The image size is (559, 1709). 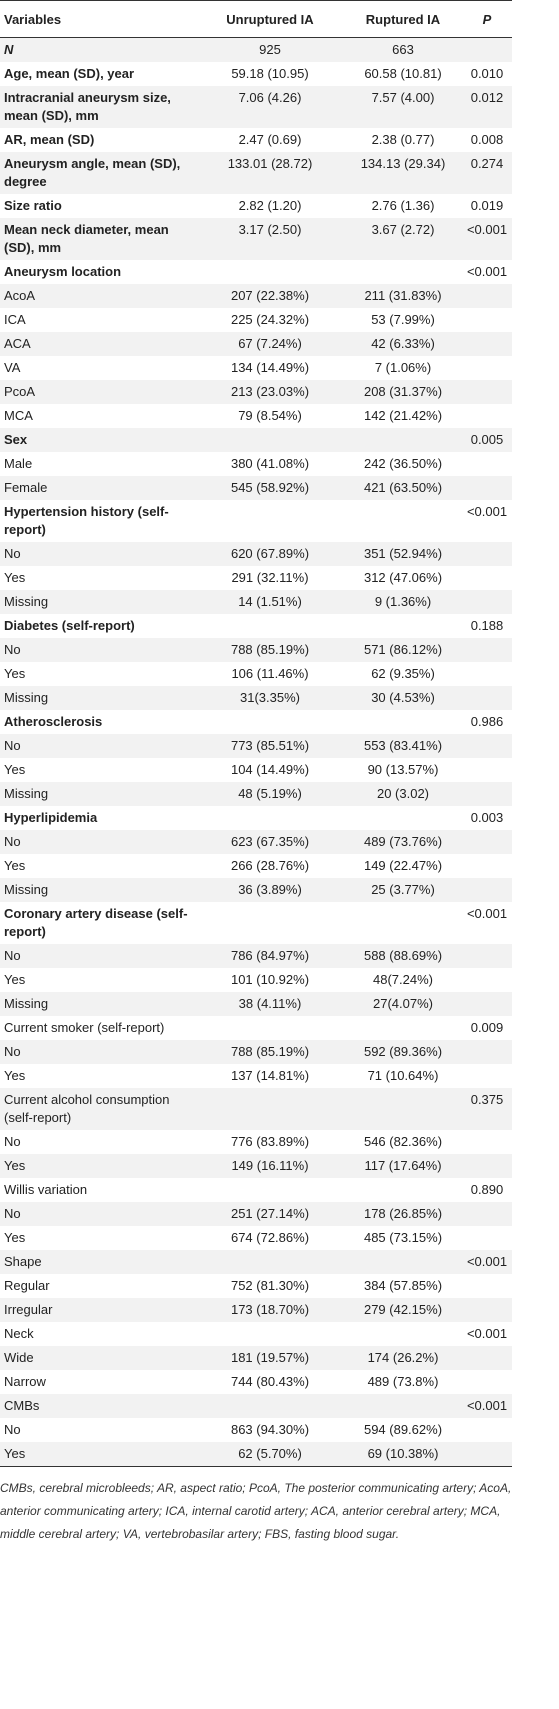 What do you see at coordinates (403, 1429) in the screenshot?
I see `cell: 594 (89.62%)` at bounding box center [403, 1429].